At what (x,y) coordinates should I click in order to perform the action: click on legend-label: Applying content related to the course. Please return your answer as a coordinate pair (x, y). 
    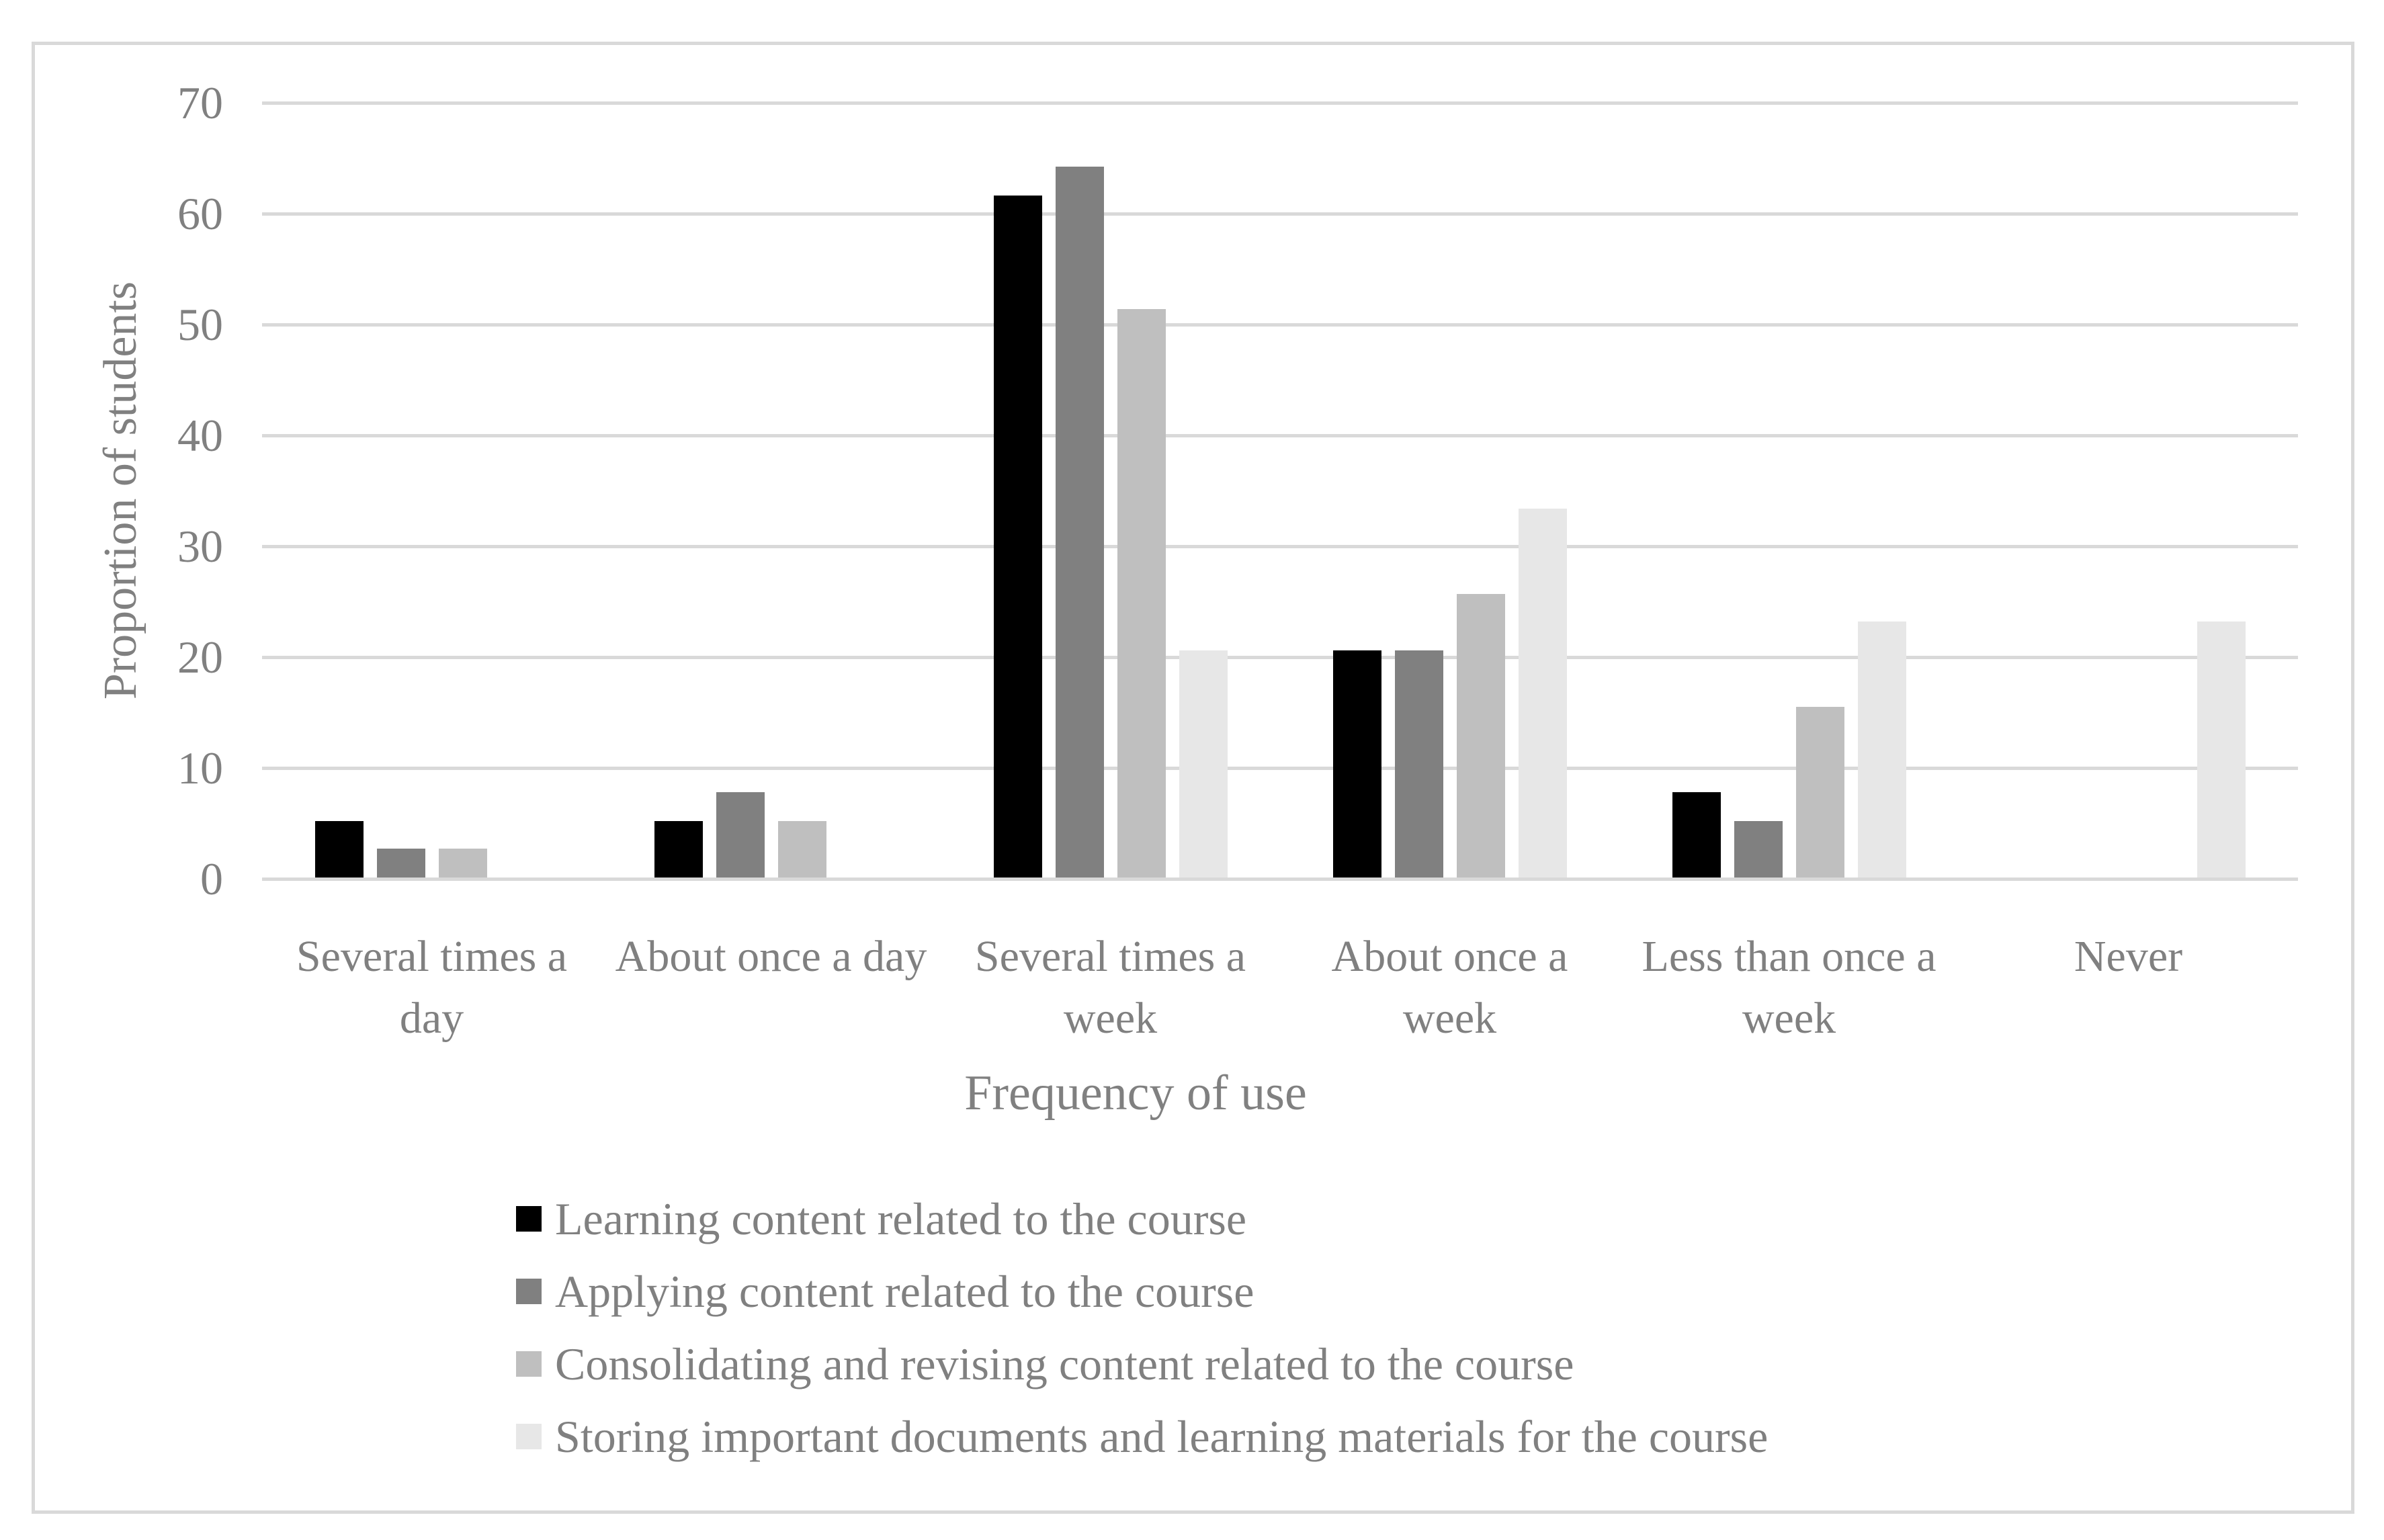
    Looking at the image, I should click on (904, 1291).